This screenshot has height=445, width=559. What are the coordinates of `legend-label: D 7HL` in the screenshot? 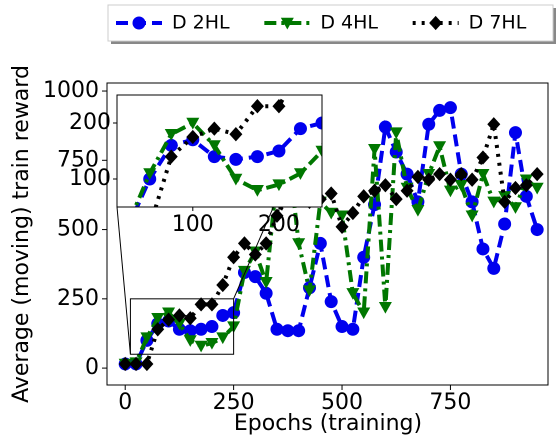 It's located at (498, 23).